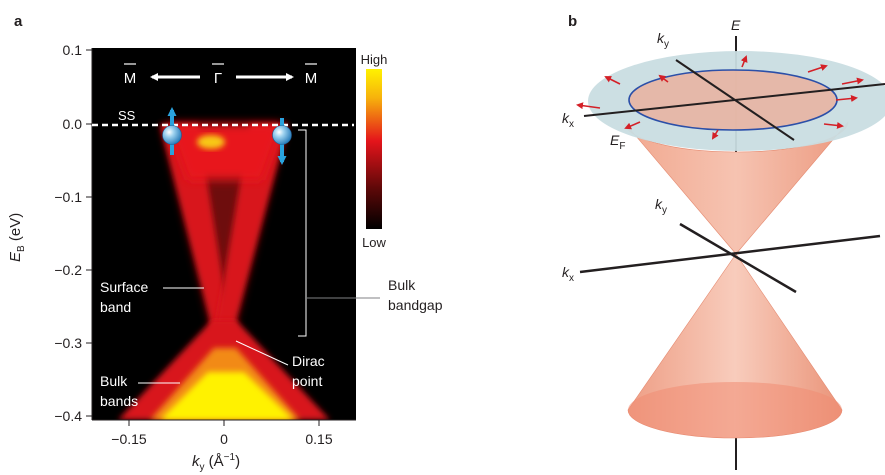  I want to click on direction-m-left: M, so click(130, 78).